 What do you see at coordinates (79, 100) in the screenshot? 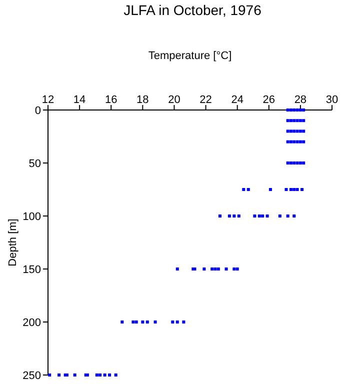
I see `x-tick-label: 14` at bounding box center [79, 100].